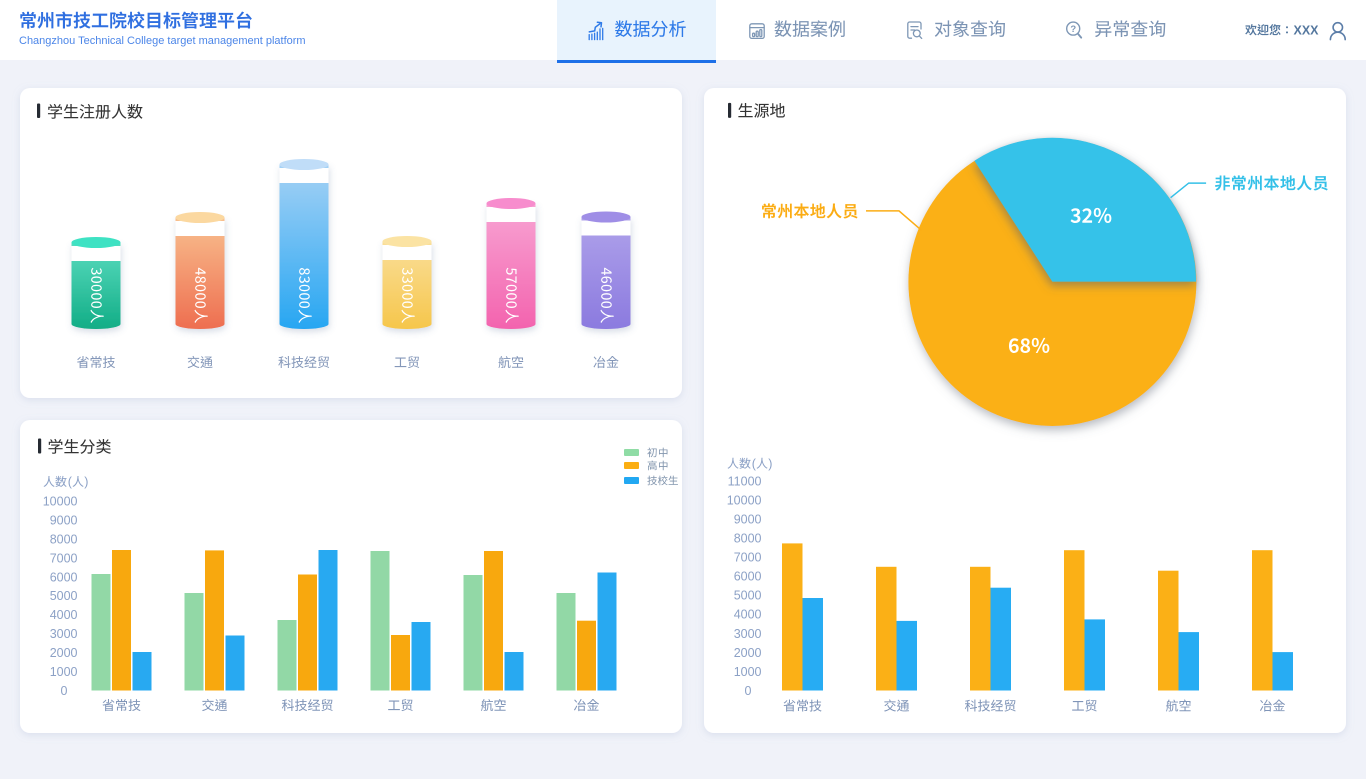 This screenshot has height=779, width=1366. I want to click on svg-text: XXX, so click(1307, 30).